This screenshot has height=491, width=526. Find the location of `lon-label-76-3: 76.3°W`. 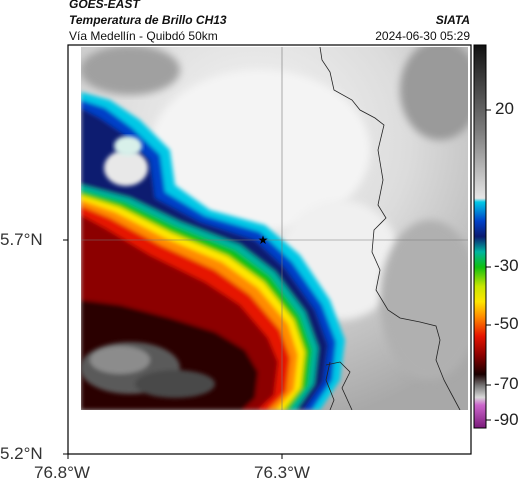

lon-label-76-3: 76.3°W is located at coordinates (282, 472).